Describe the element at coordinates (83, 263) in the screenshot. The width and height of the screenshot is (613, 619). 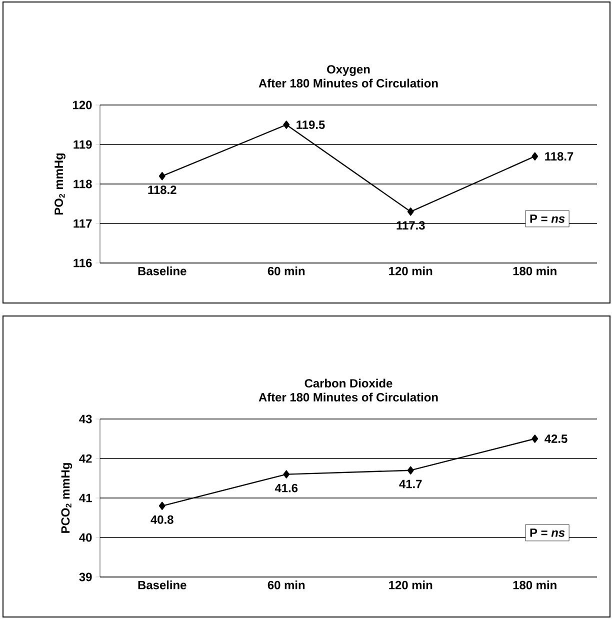
I see `y-tick-label: 116` at that location.